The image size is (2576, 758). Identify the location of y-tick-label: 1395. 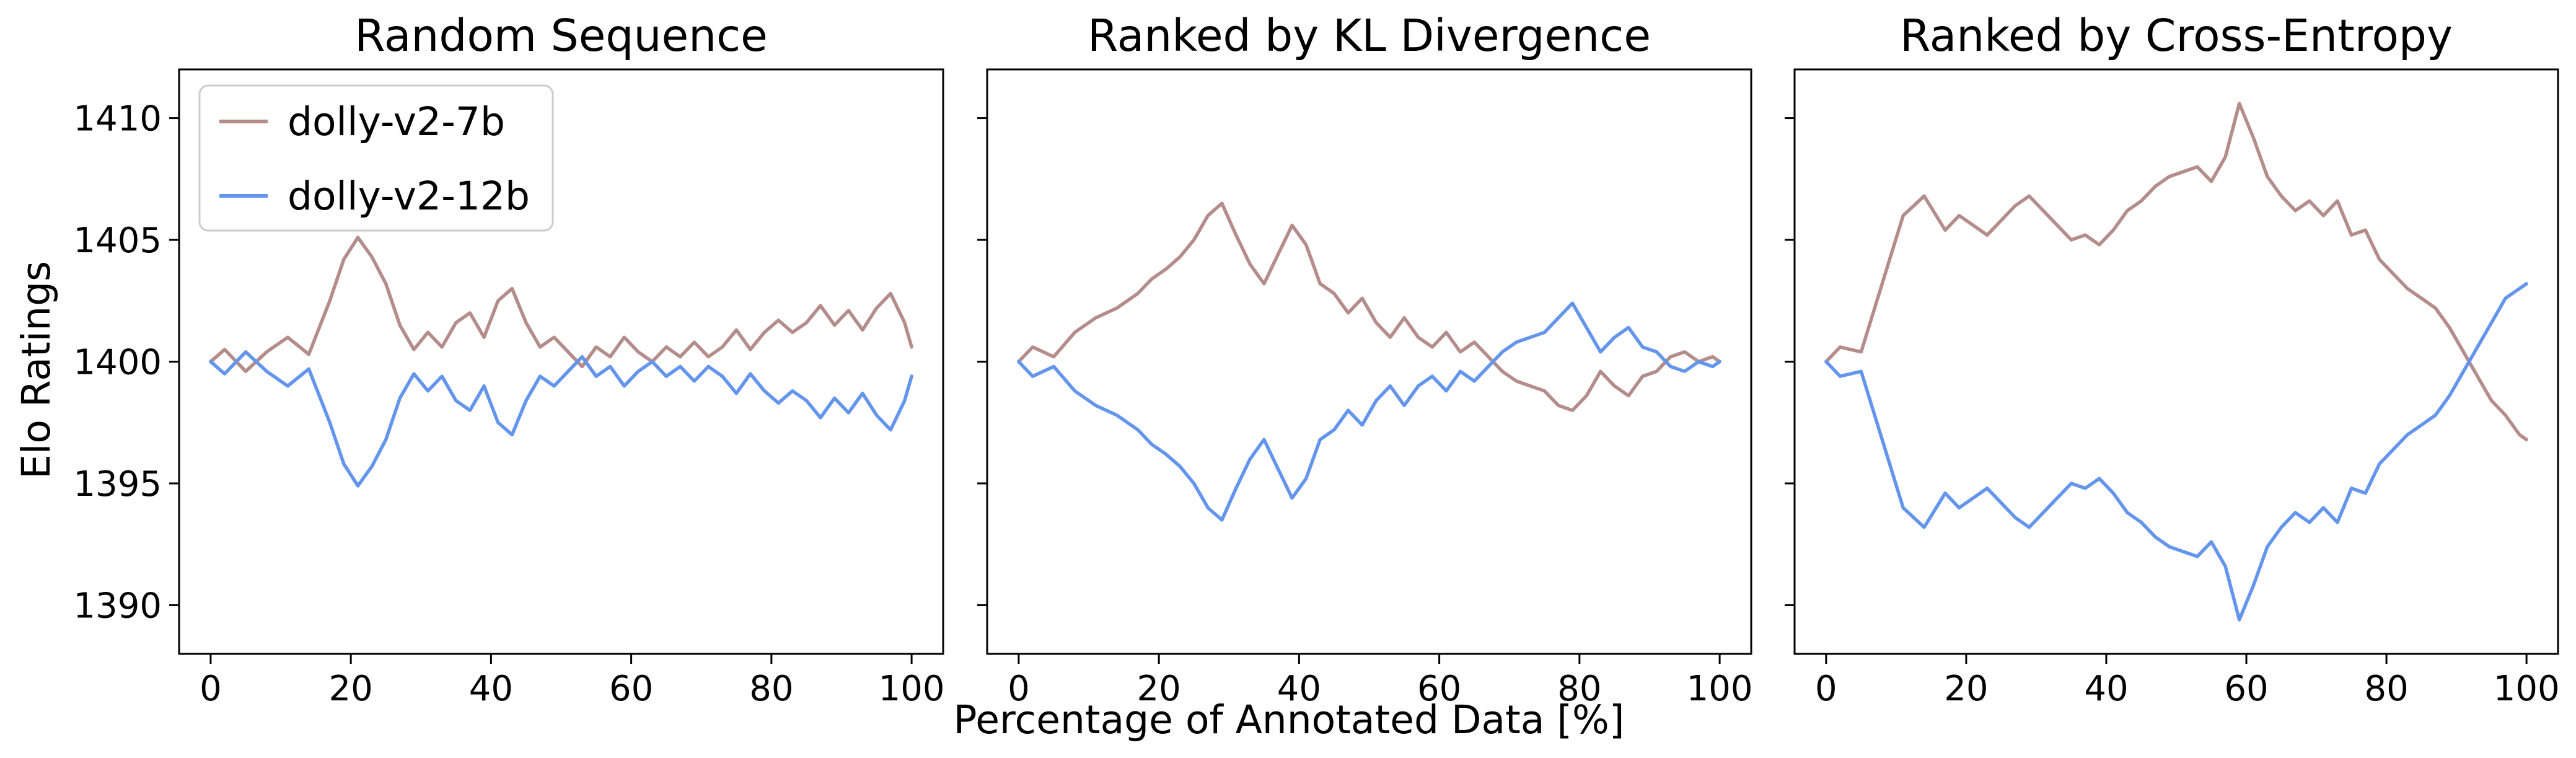
(118, 485).